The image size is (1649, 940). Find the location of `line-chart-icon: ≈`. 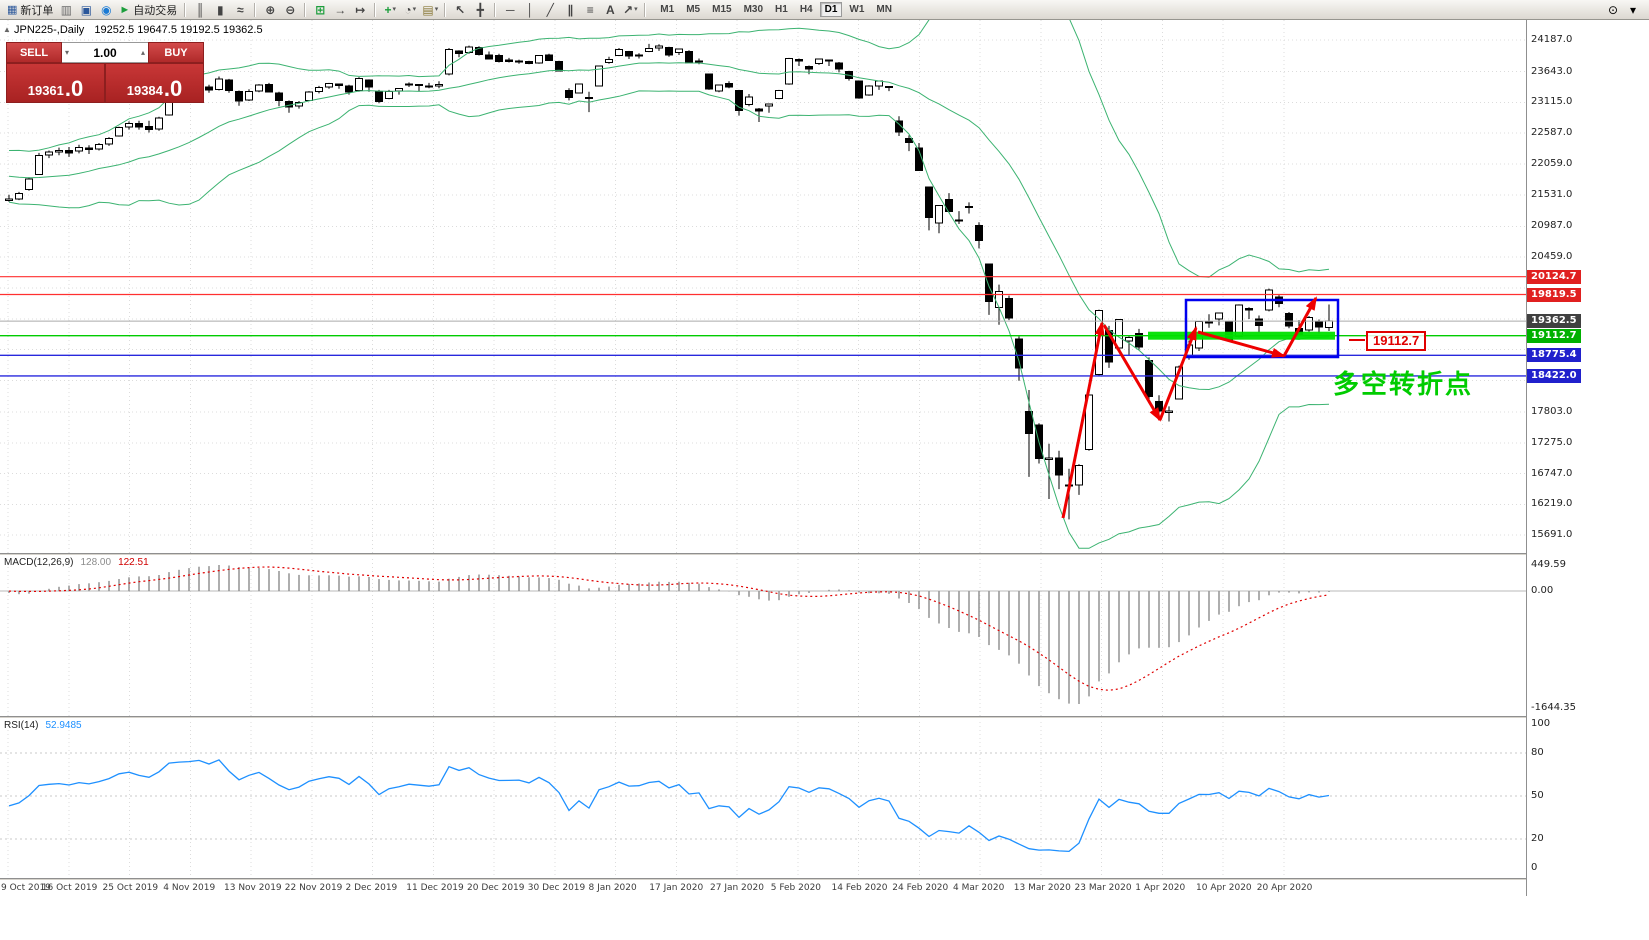

line-chart-icon: ≈ is located at coordinates (240, 9).